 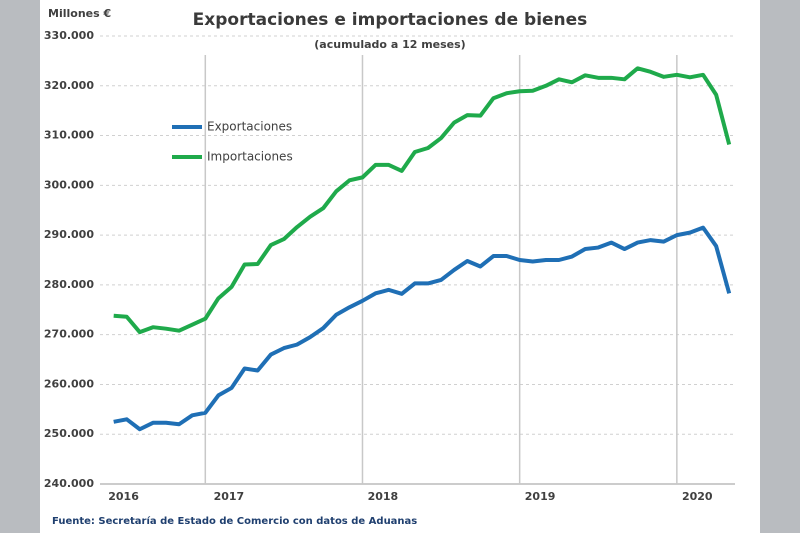 What do you see at coordinates (69, 184) in the screenshot?
I see `y-tick-label: 300.000` at bounding box center [69, 184].